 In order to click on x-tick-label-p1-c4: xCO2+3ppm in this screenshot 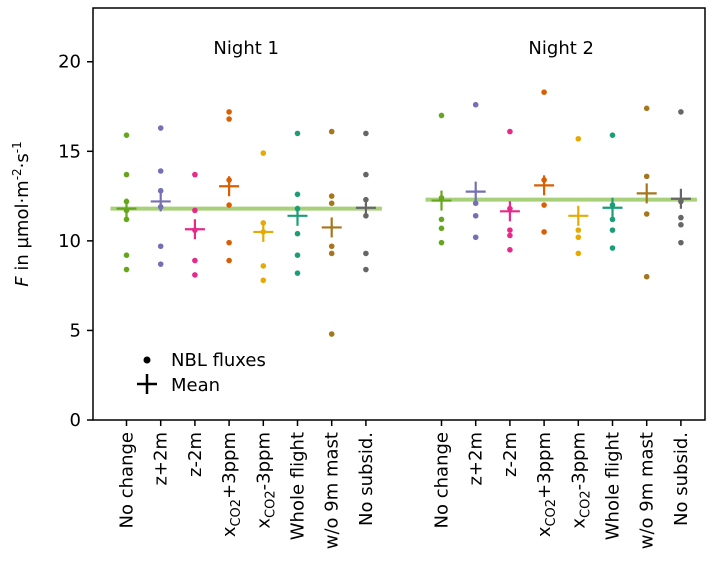, I will do `click(231, 484)`.